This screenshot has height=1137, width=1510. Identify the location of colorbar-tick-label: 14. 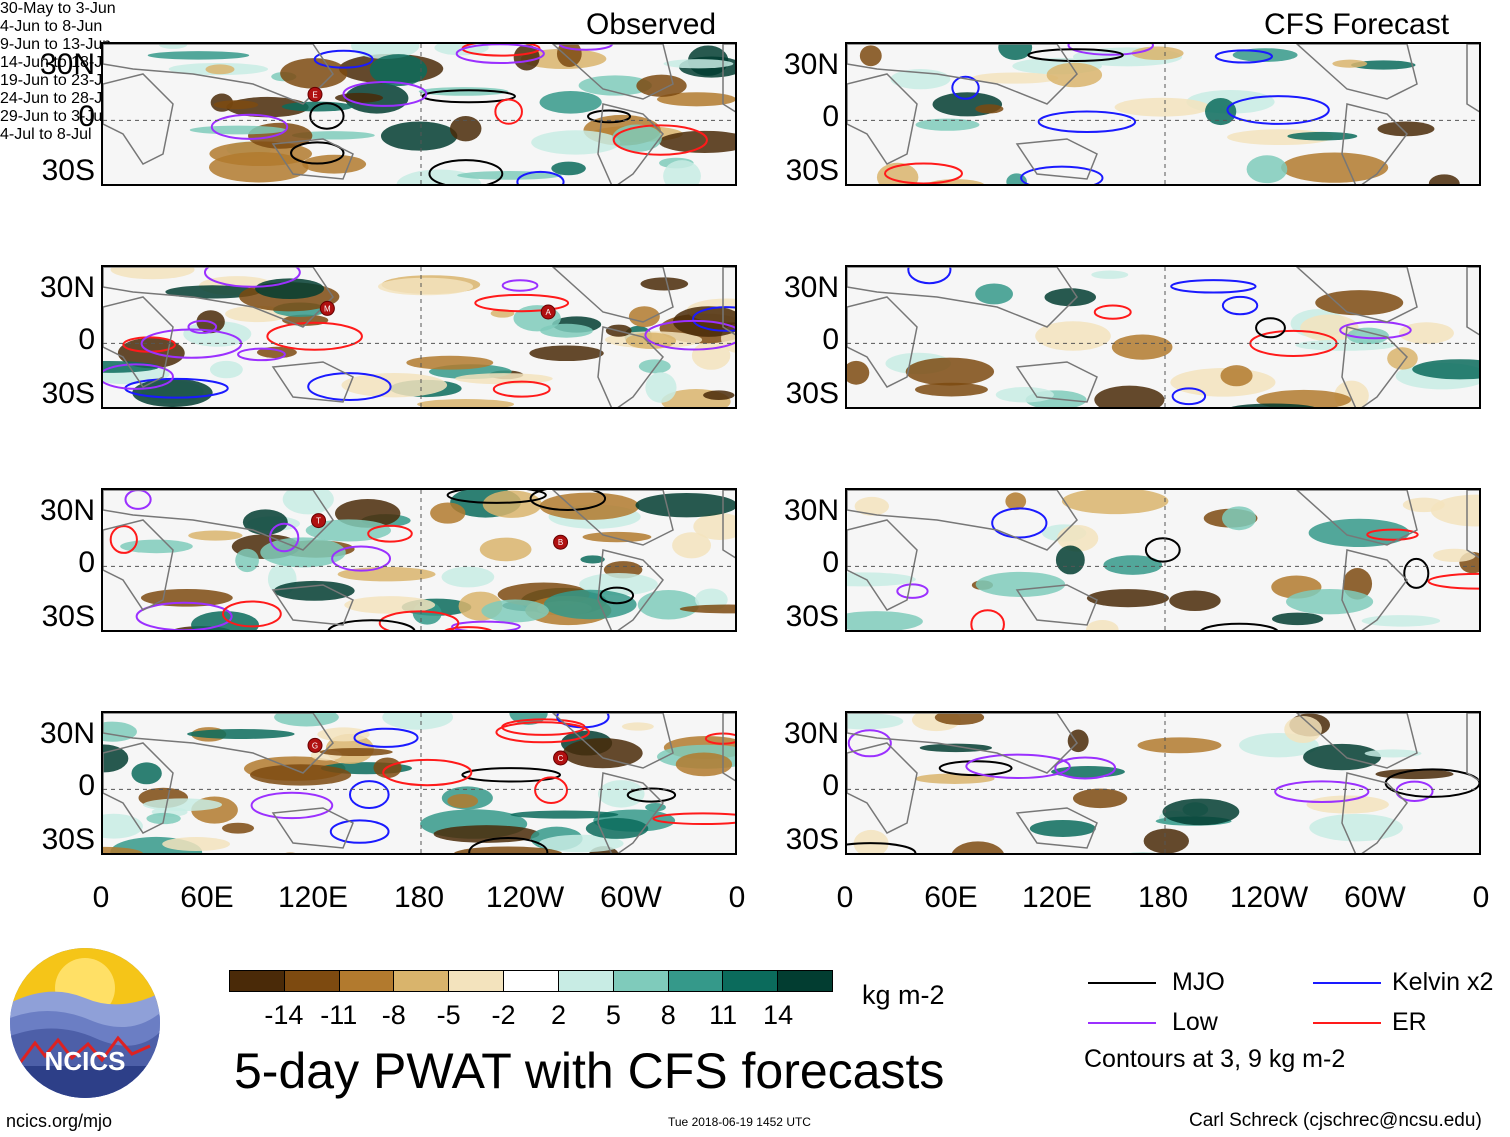
(778, 1015).